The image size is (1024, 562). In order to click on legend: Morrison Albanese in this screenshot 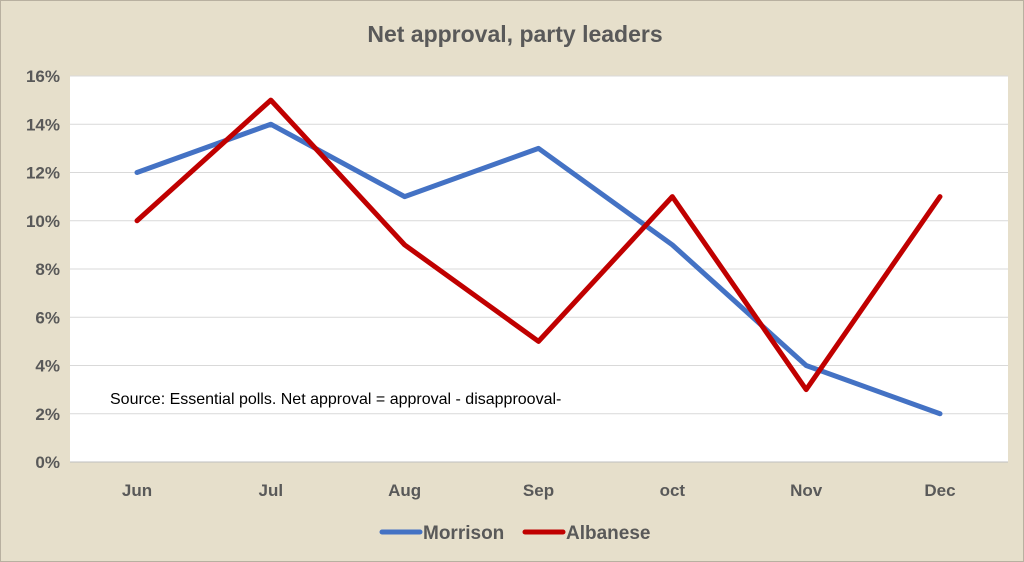, I will do `click(514, 533)`.